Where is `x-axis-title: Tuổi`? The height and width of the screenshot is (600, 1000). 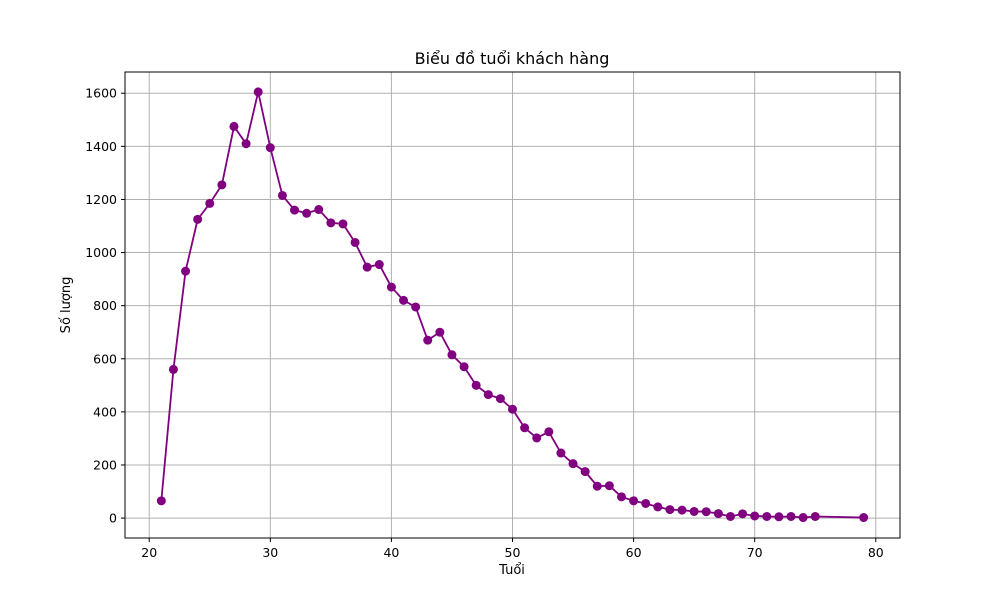
x-axis-title: Tuổi is located at coordinates (511, 570).